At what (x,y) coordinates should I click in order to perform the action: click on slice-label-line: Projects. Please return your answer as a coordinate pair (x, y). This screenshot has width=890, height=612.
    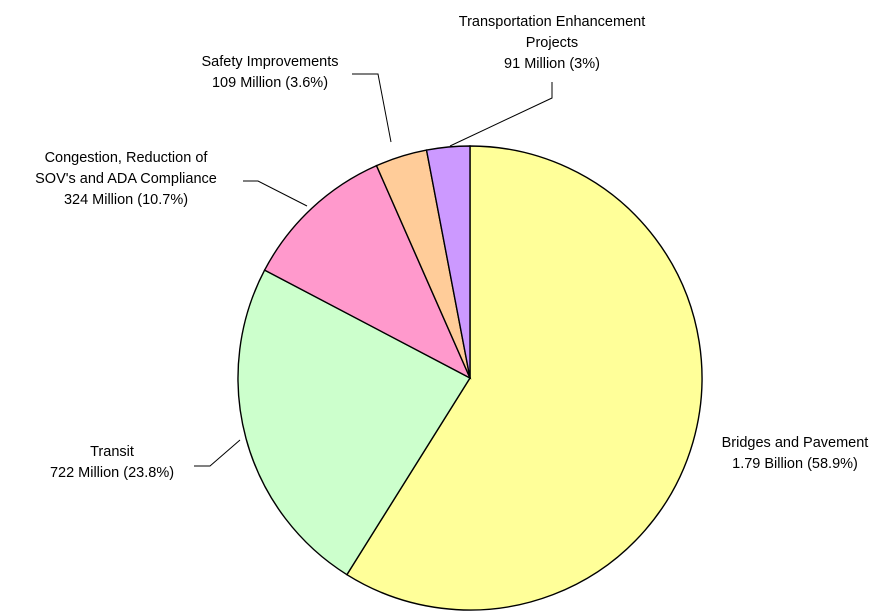
    Looking at the image, I should click on (552, 43).